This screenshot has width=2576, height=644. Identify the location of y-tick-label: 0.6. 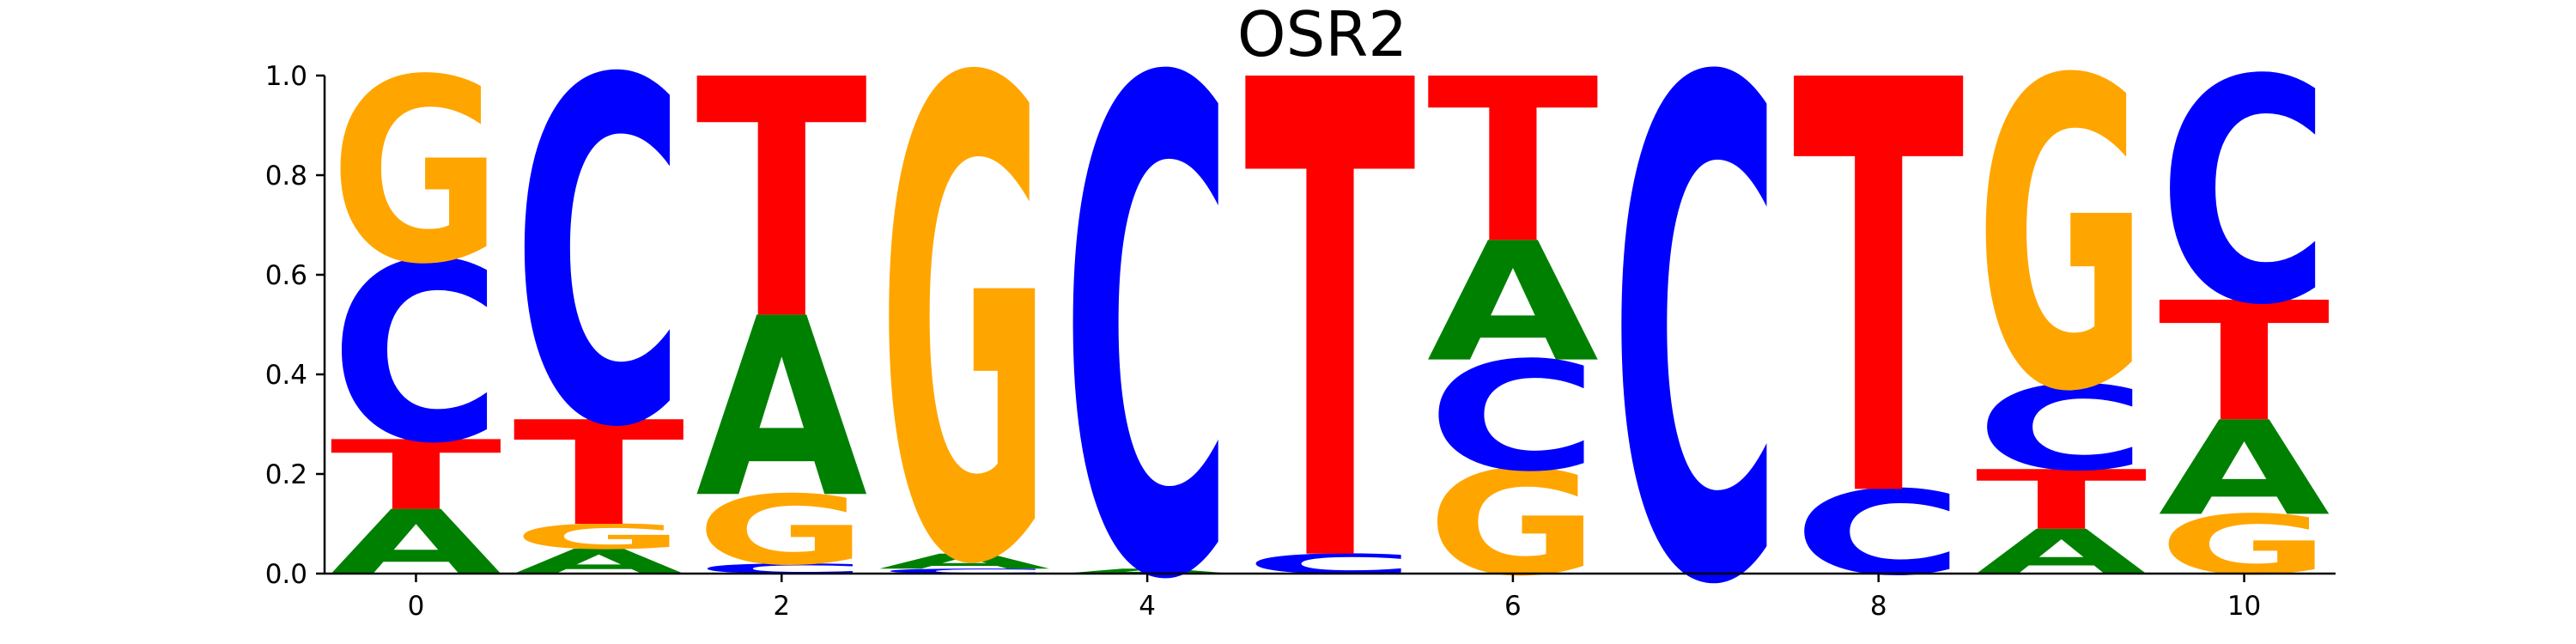
(286, 275).